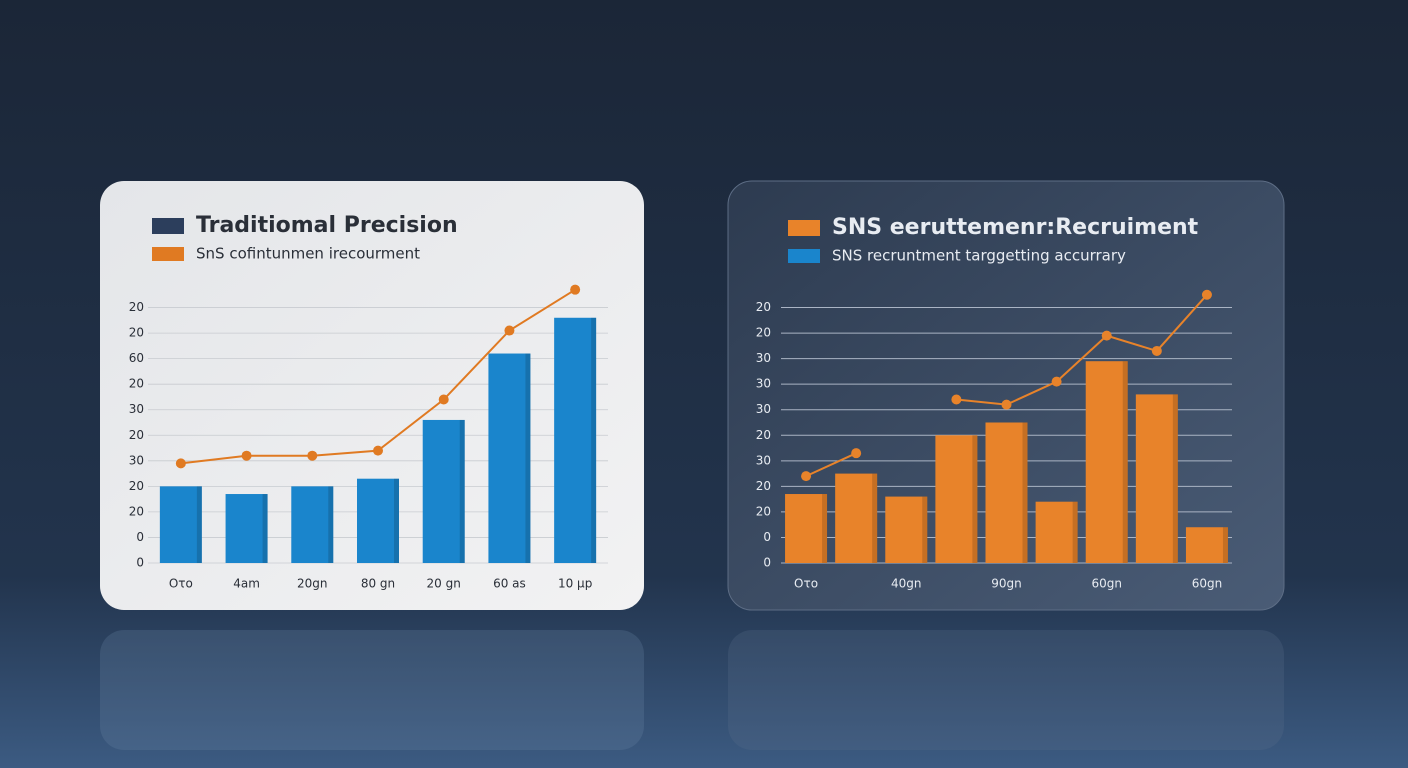 Image resolution: width=1408 pixels, height=768 pixels. I want to click on y-tick-label: 60, so click(136, 358).